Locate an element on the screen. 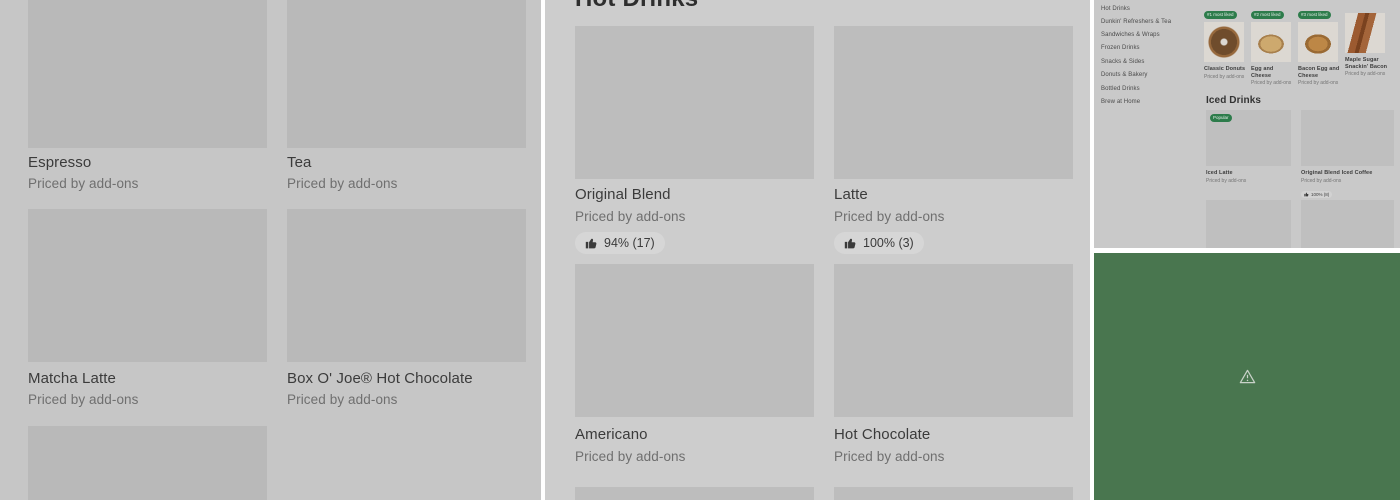 The image size is (1400, 500). menu-item-title: Classic Donuts is located at coordinates (1225, 69).